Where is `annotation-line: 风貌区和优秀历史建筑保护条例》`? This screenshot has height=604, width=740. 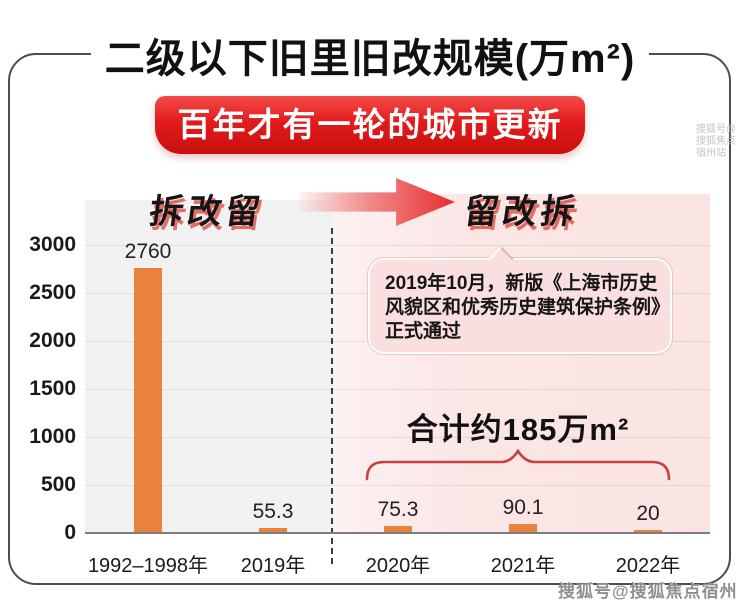
annotation-line: 风貌区和优秀历史建筑保护条例》 is located at coordinates (528, 307).